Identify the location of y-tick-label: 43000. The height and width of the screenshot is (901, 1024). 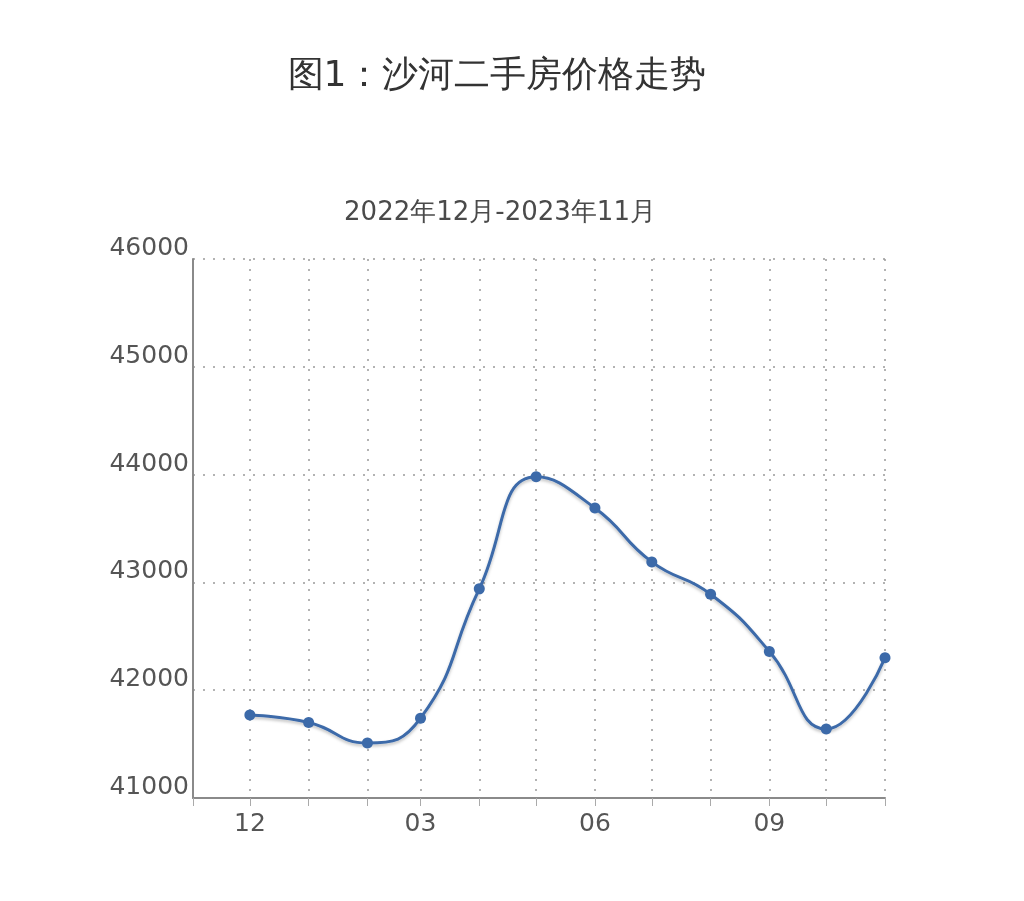
(149, 570).